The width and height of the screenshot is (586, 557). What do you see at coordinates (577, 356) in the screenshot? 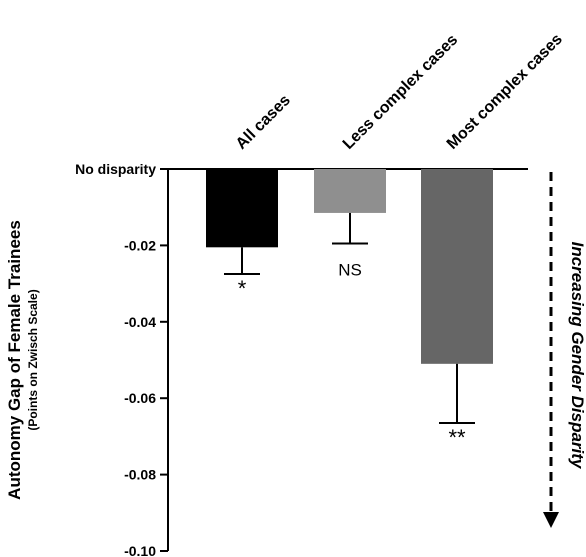
I see `side-annotation-label: Increasing Gender Disparity` at bounding box center [577, 356].